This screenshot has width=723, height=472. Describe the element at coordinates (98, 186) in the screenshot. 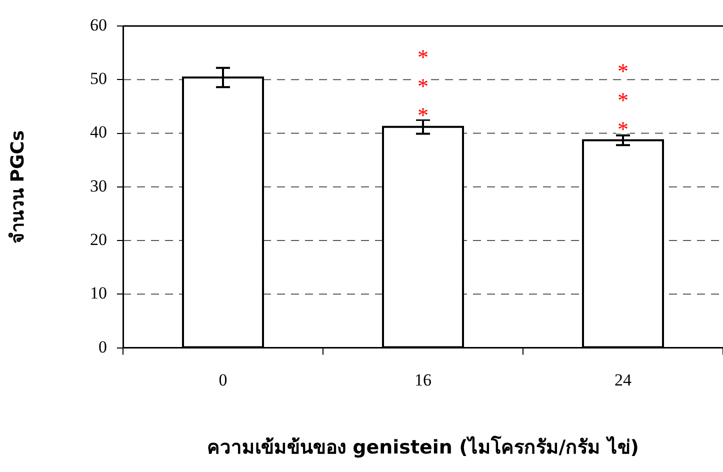

I see `y-tick-label: 30` at that location.